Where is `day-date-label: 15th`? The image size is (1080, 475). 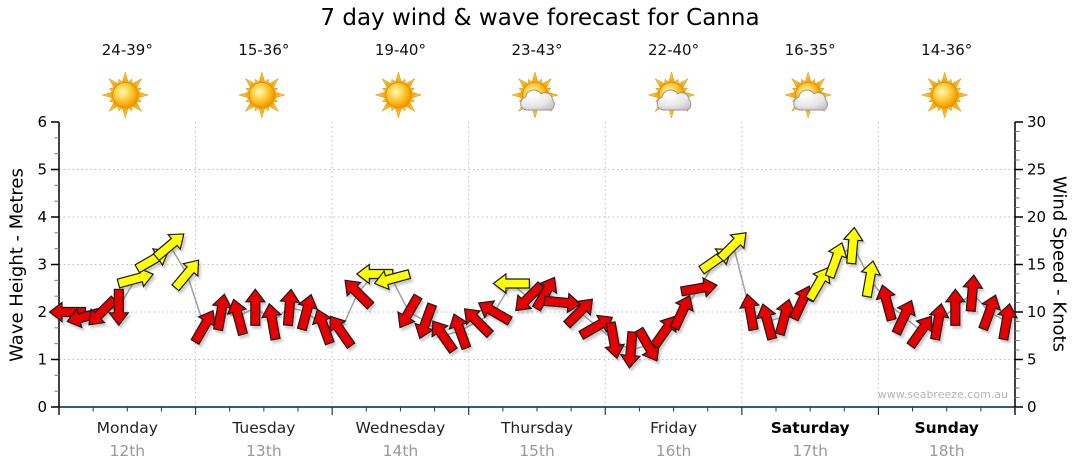 day-date-label: 15th is located at coordinates (537, 451).